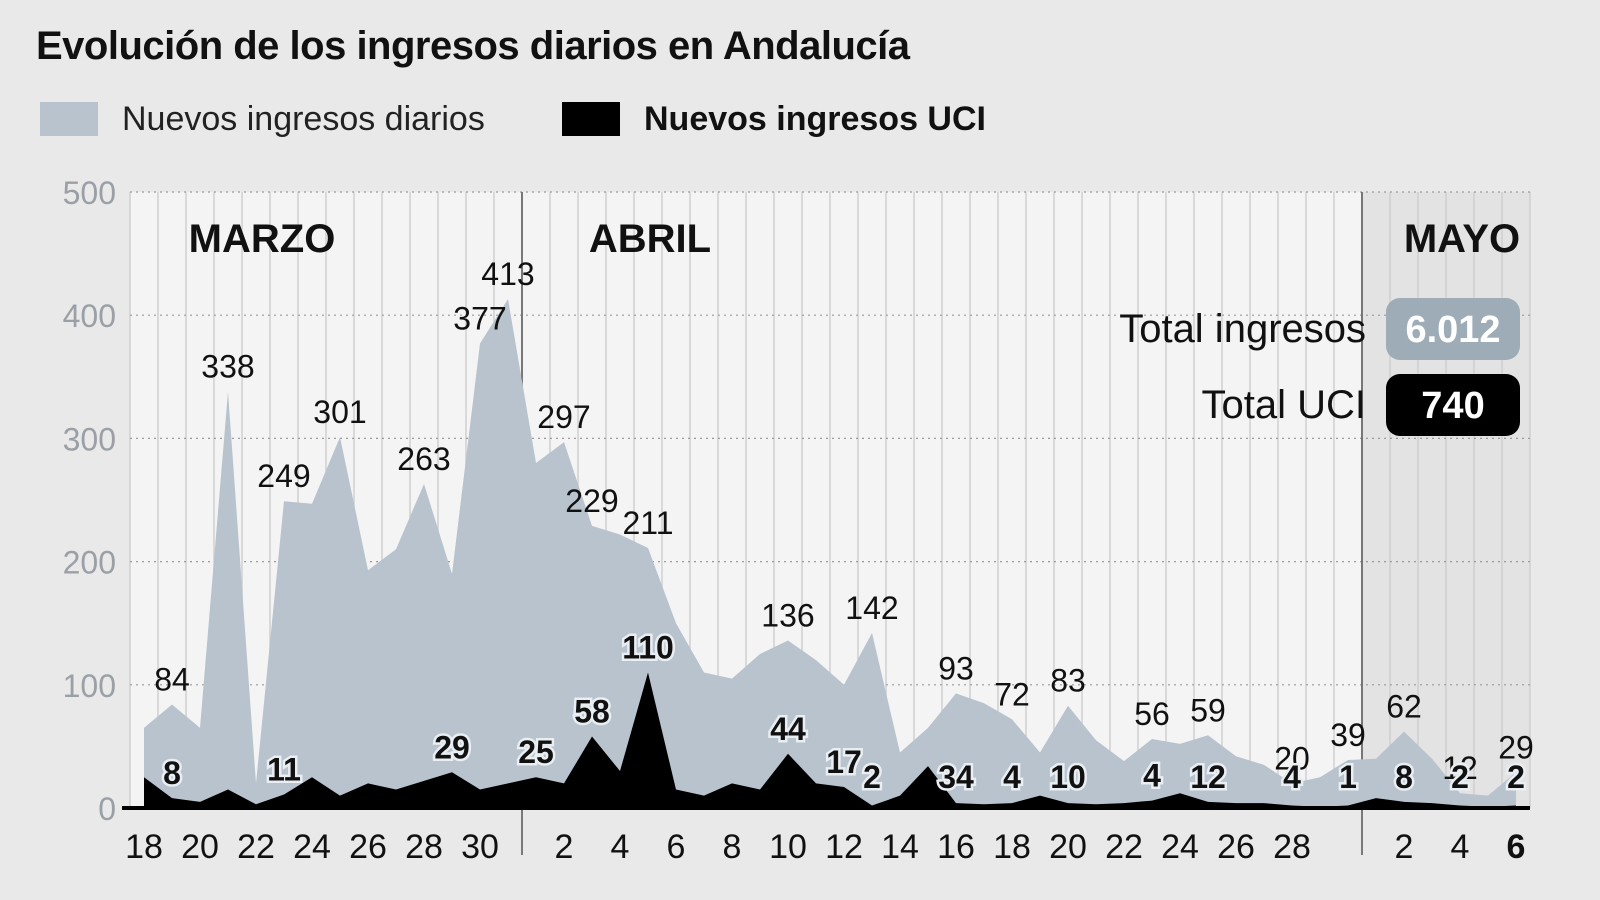 This screenshot has width=1600, height=900. What do you see at coordinates (563, 417) in the screenshot?
I see `data-label-total: 297` at bounding box center [563, 417].